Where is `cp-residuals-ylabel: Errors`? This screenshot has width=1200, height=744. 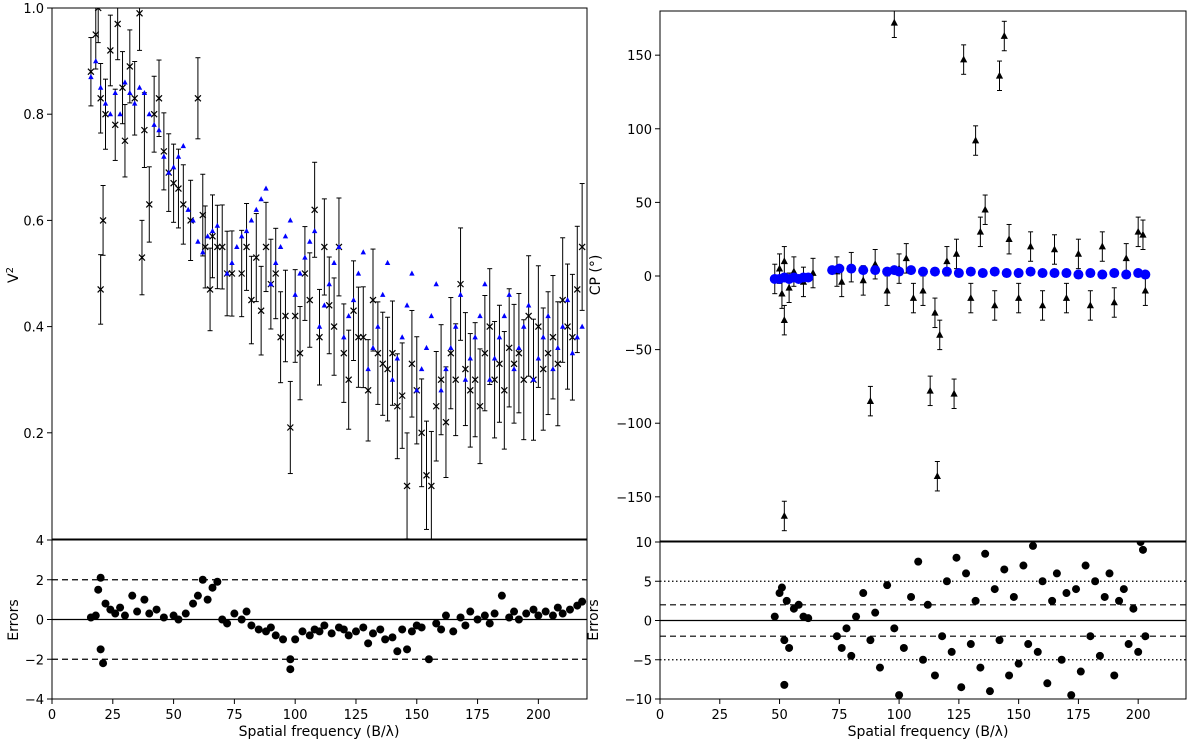 cp-residuals-ylabel: Errors is located at coordinates (594, 619).